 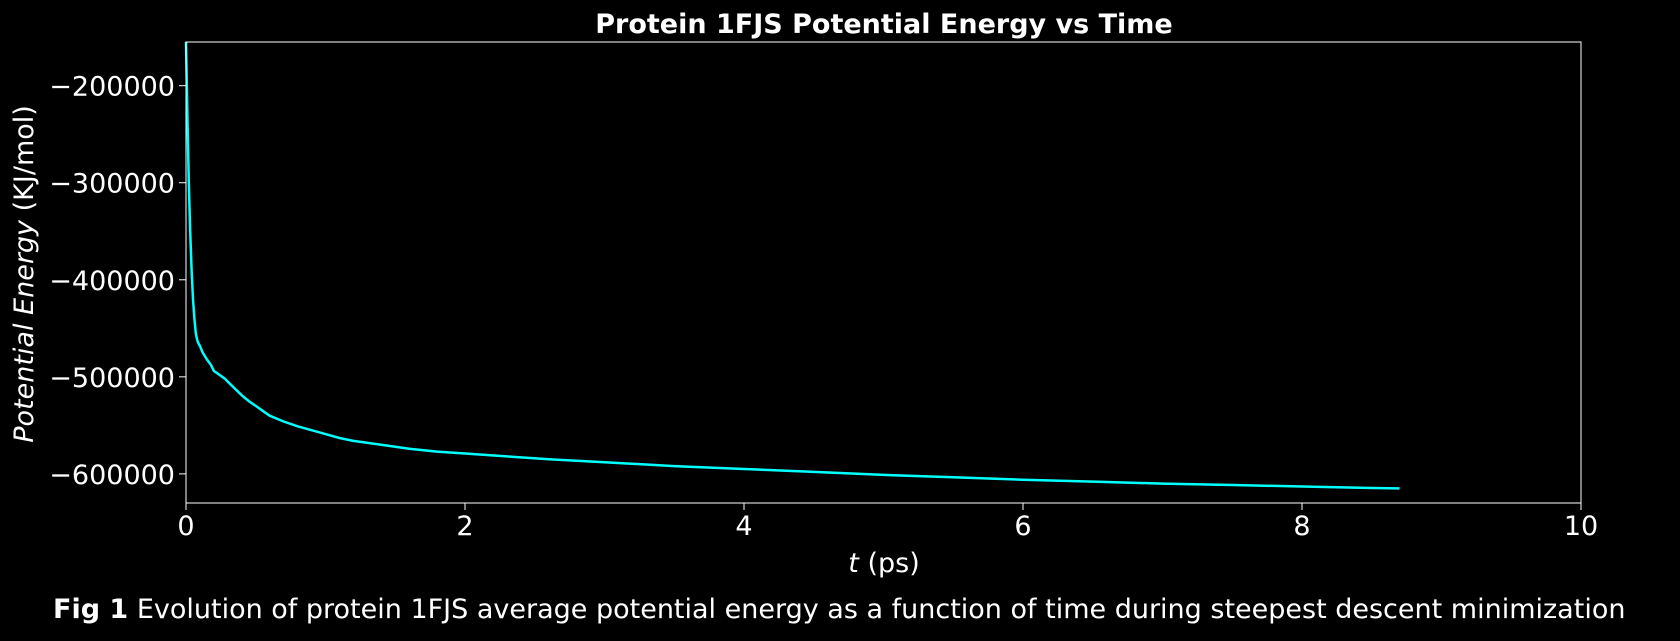 What do you see at coordinates (112, 378) in the screenshot?
I see `y-tick-label: −500000` at bounding box center [112, 378].